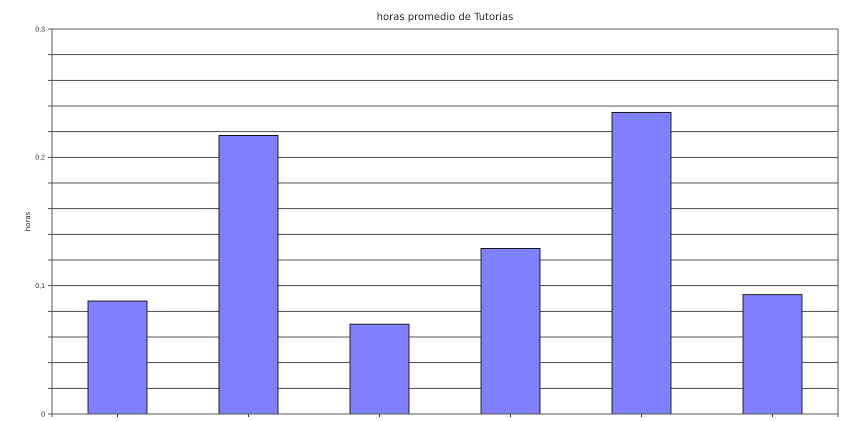 Image resolution: width=861 pixels, height=421 pixels. What do you see at coordinates (445, 17) in the screenshot?
I see `chart-title: horas promedio de Tutorias` at bounding box center [445, 17].